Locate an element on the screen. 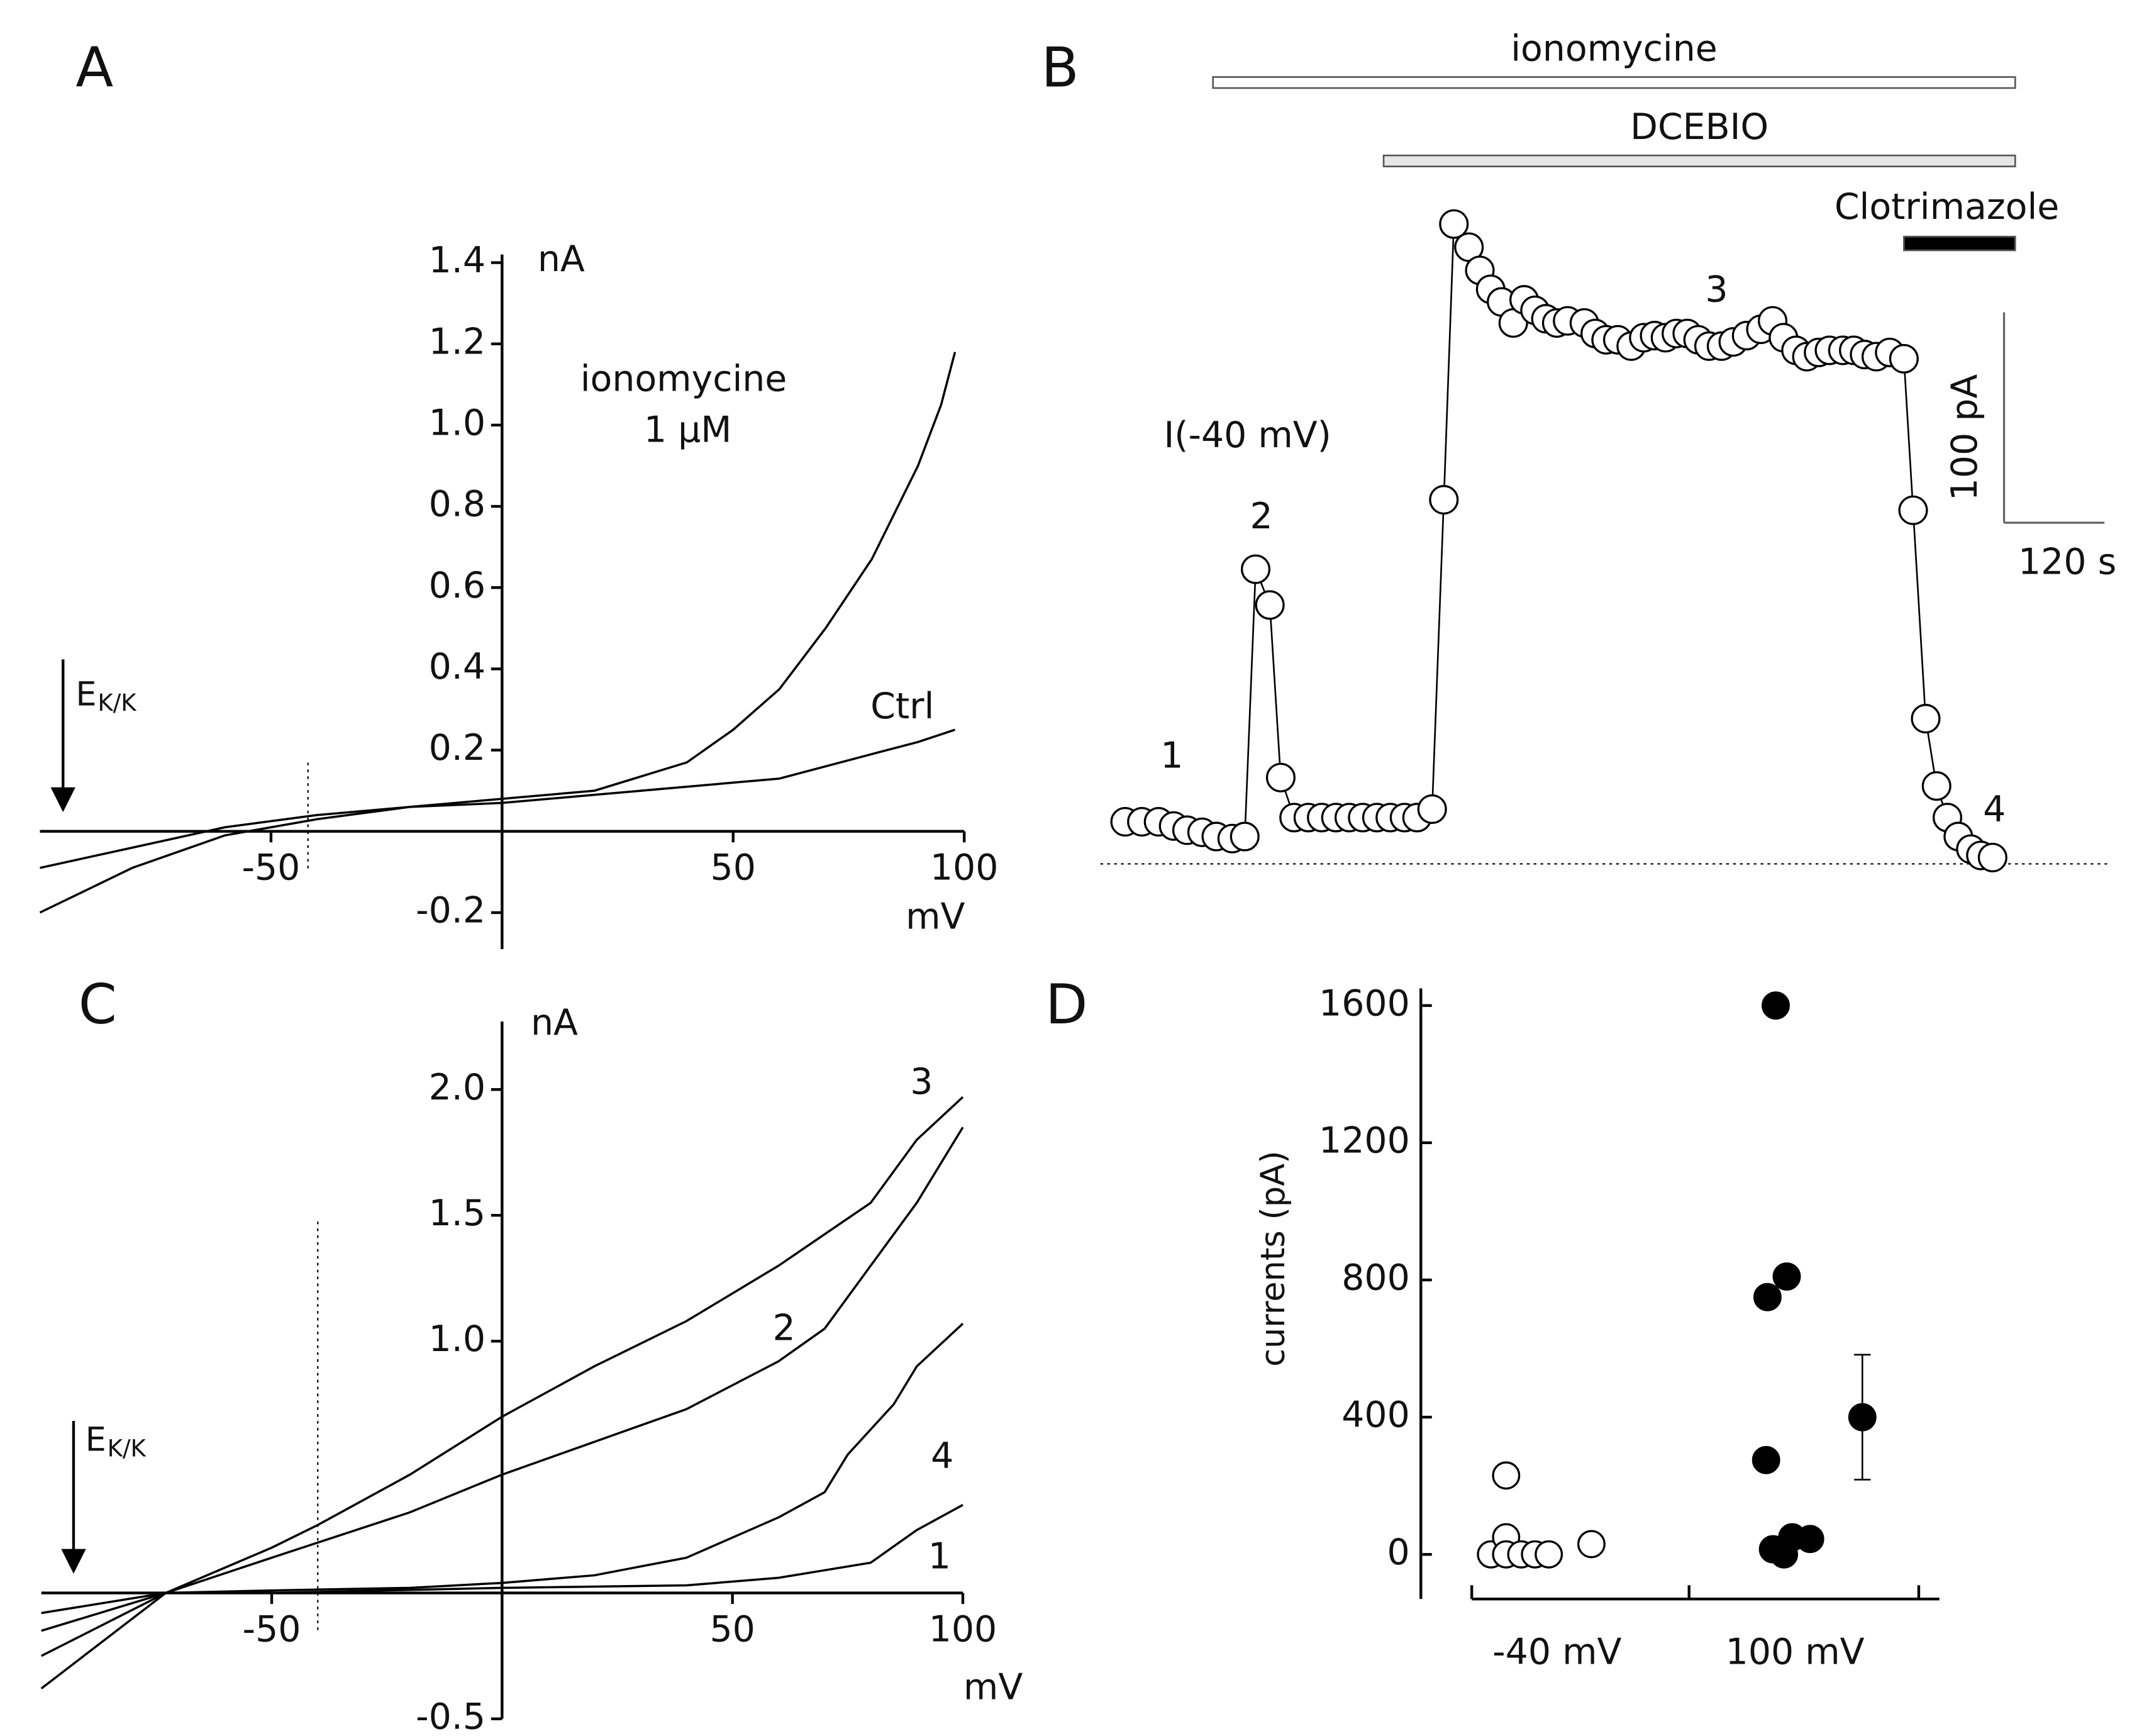 The height and width of the screenshot is (1736, 2132). panel-label: A is located at coordinates (94, 68).